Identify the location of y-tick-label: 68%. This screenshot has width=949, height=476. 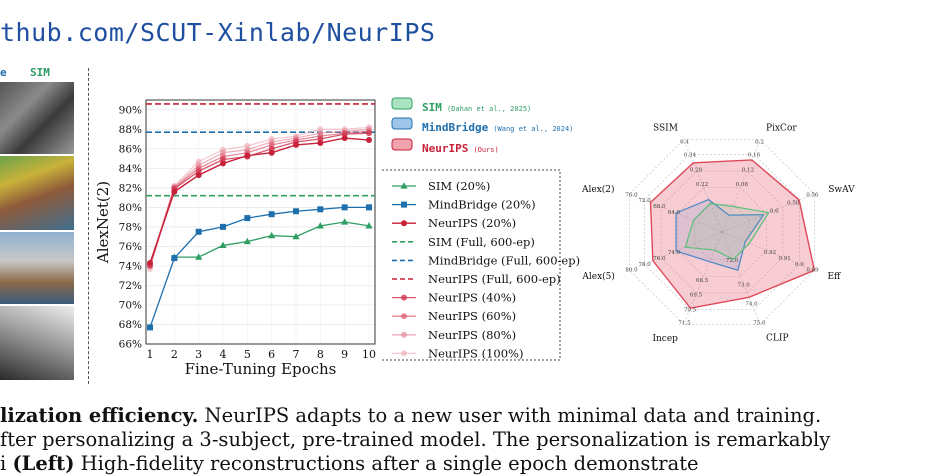
(130, 325).